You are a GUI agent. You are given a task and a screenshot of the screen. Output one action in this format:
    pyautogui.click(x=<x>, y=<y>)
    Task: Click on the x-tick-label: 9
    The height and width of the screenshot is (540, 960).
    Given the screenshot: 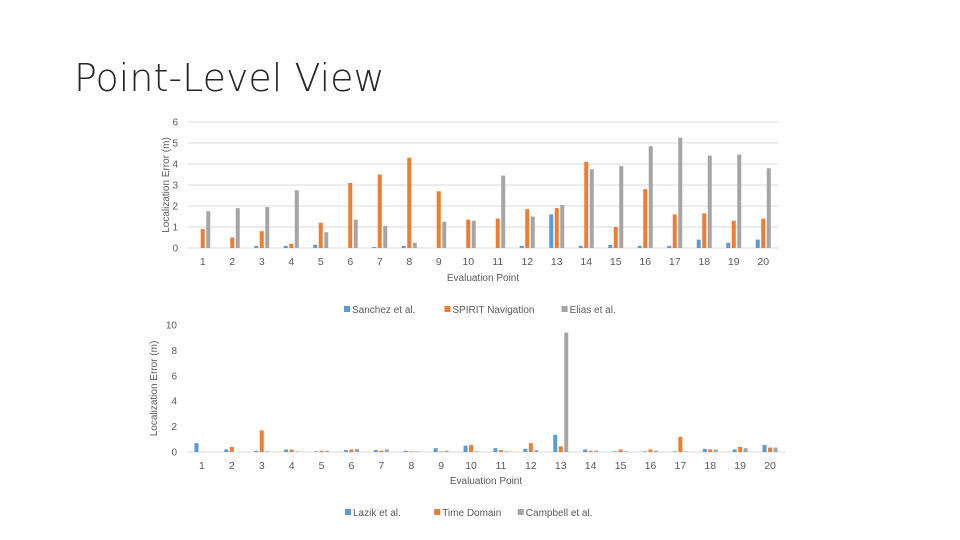 What is the action you would take?
    pyautogui.click(x=439, y=262)
    